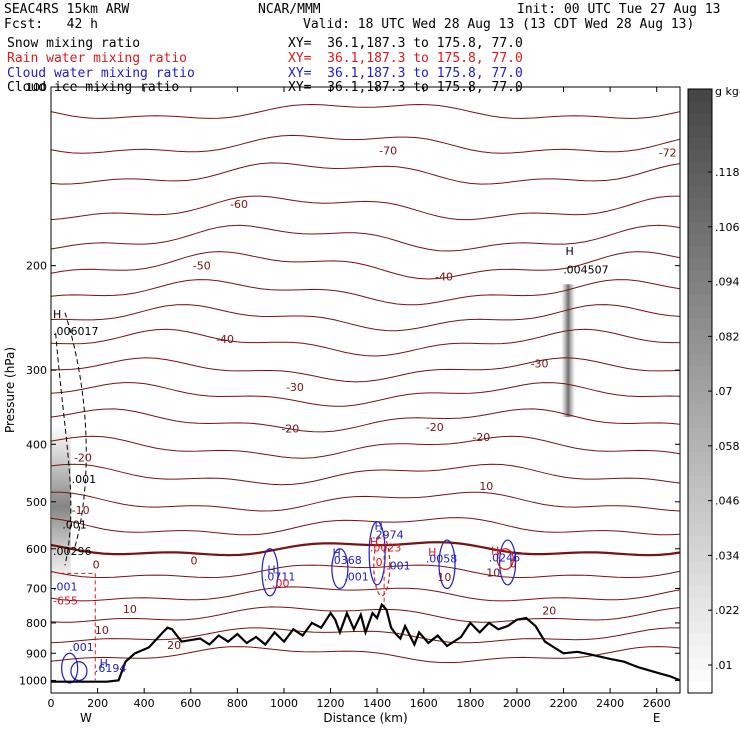 This screenshot has width=740, height=740. Describe the element at coordinates (81, 510) in the screenshot. I see `contour-label: -10` at that location.